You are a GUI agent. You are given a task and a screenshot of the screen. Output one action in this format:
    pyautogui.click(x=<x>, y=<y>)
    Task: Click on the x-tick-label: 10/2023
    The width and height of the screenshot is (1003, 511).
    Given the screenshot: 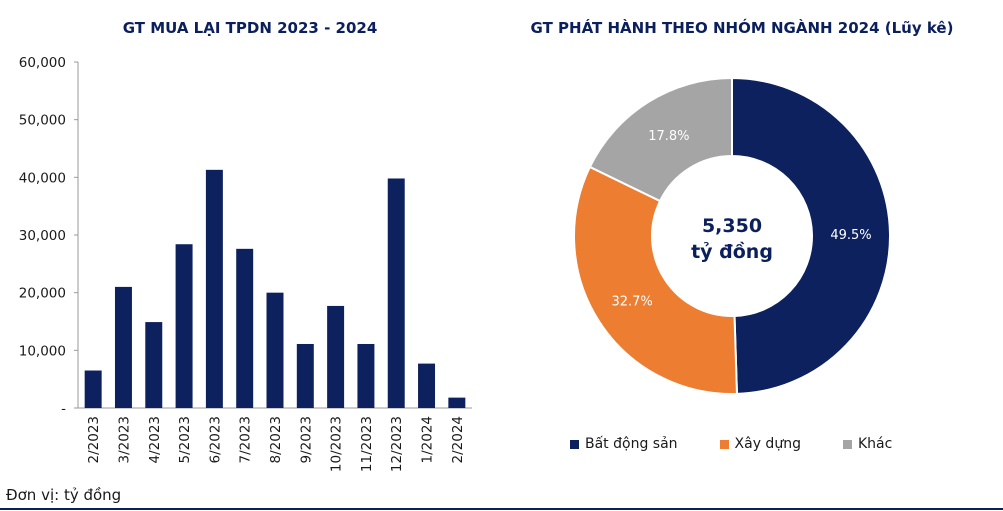 What is the action you would take?
    pyautogui.click(x=337, y=444)
    